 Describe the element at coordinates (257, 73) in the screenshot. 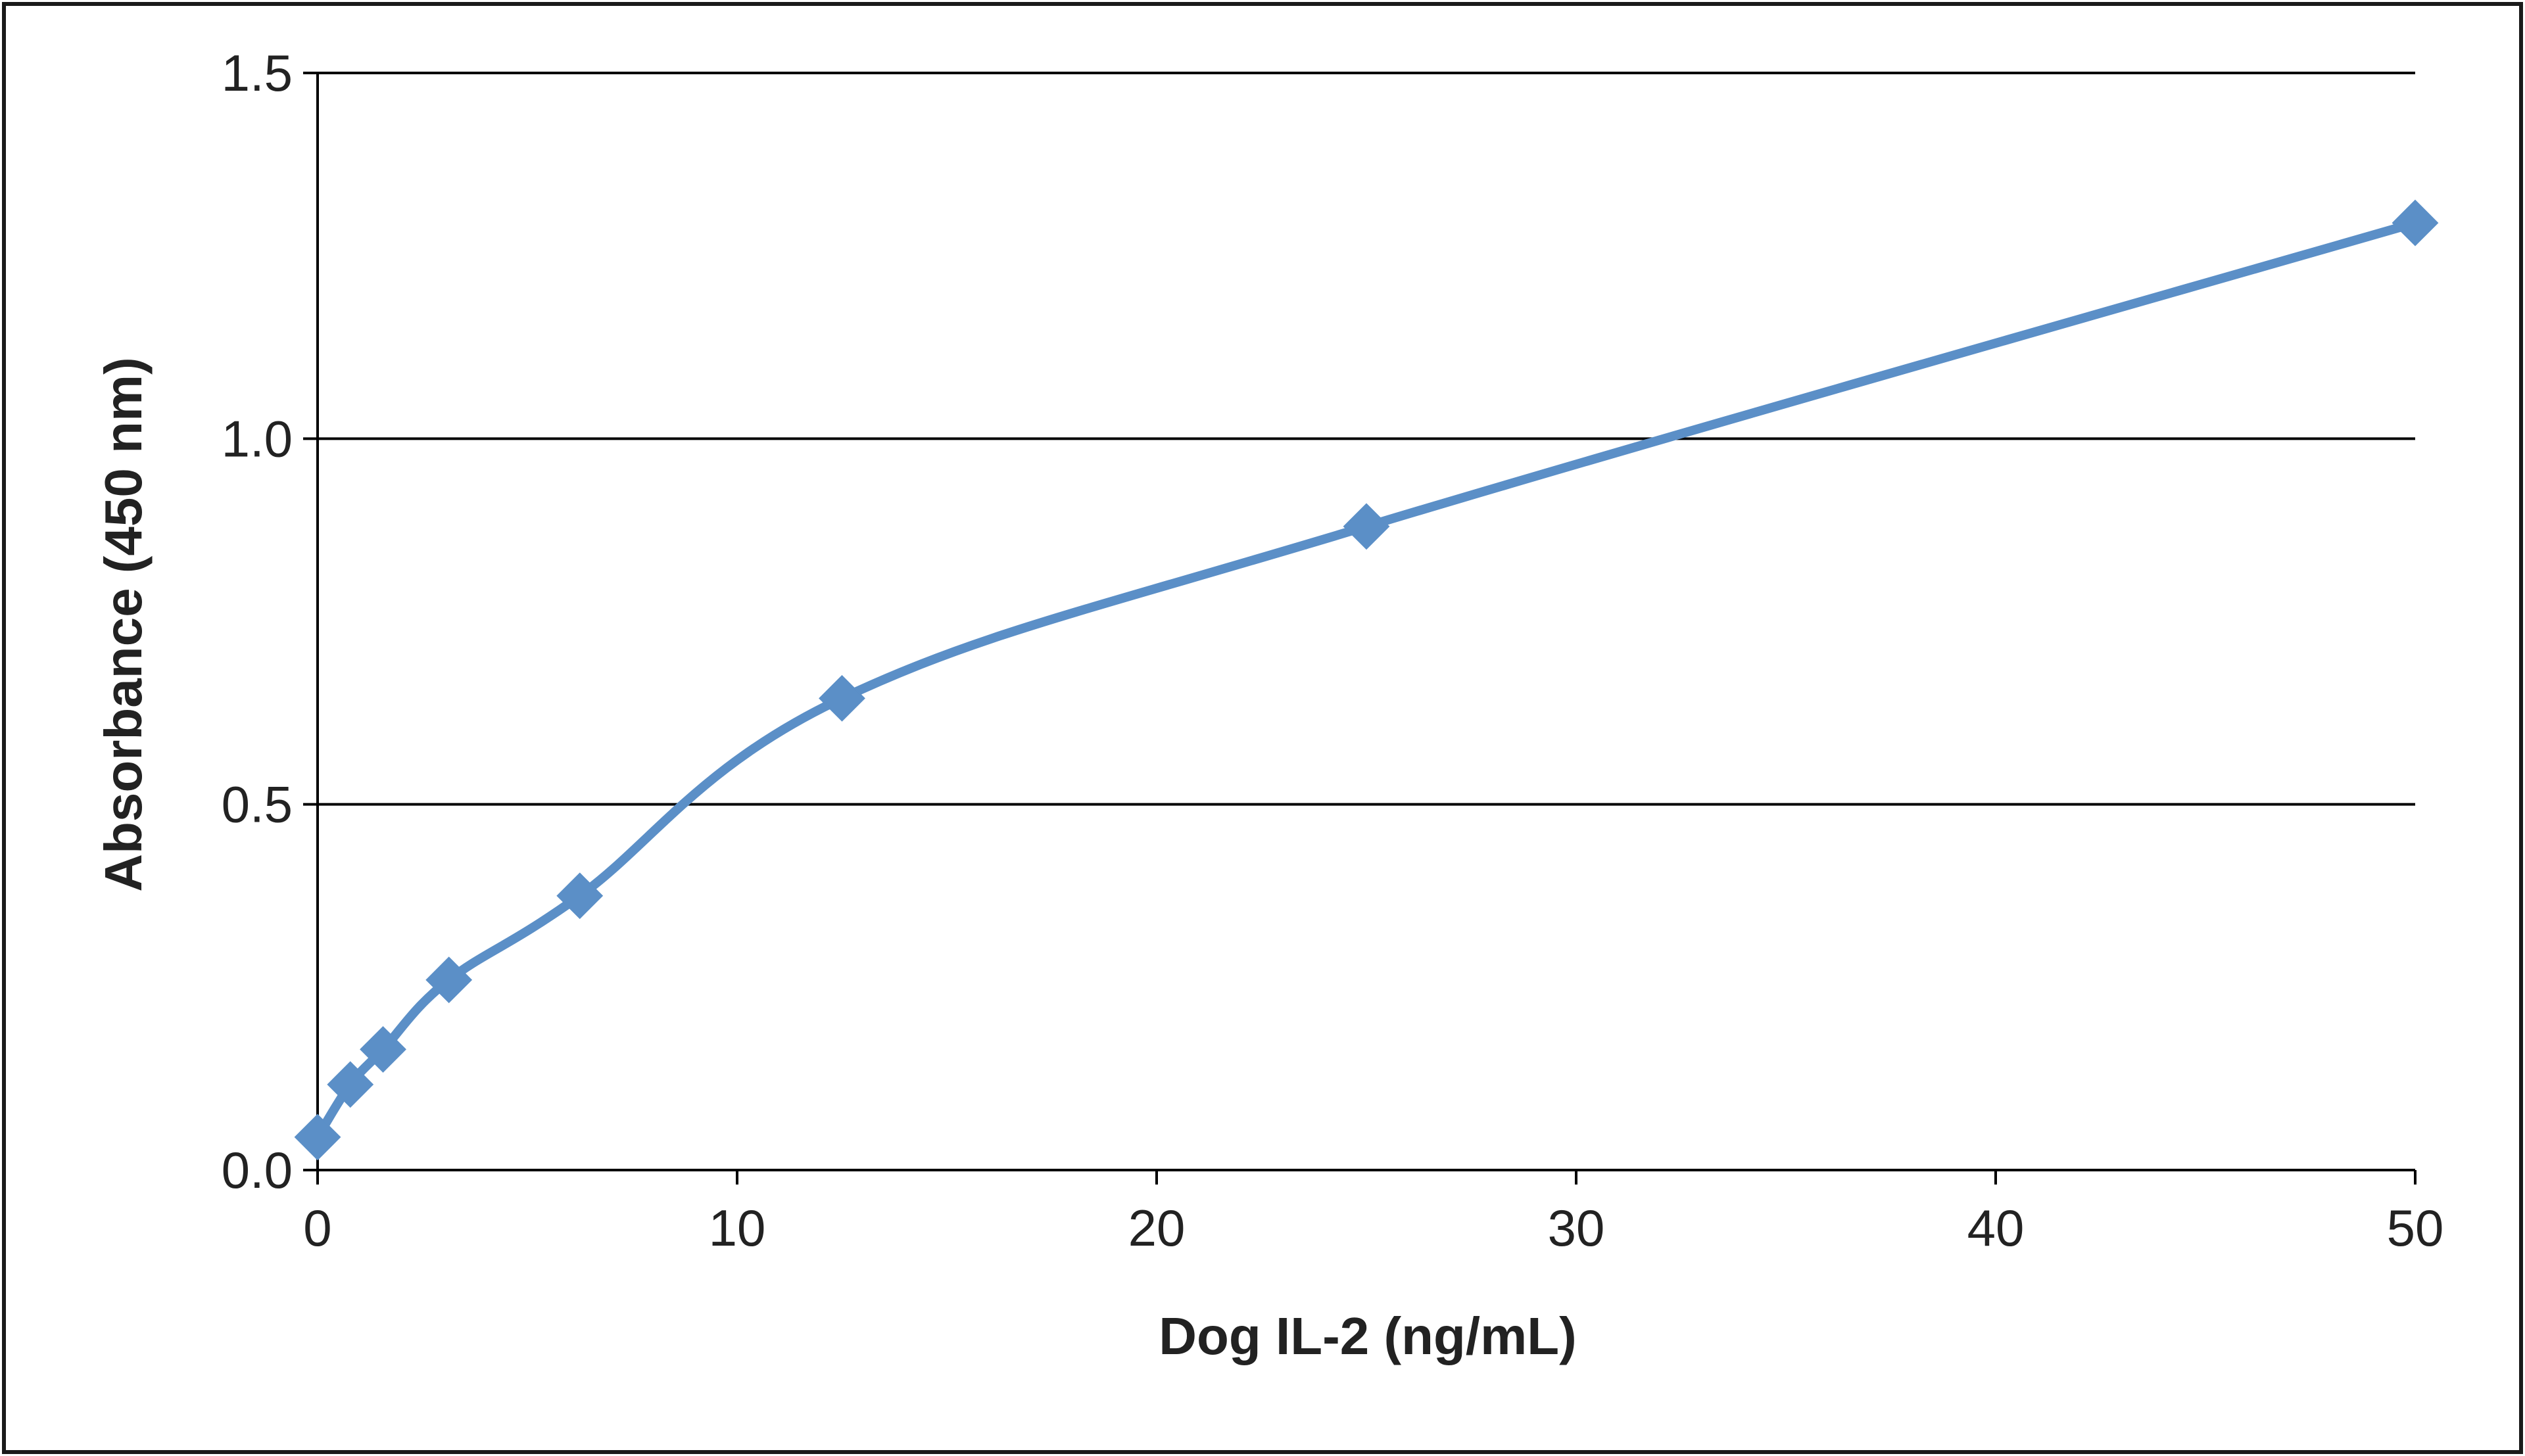

I see `y-tick-label: 1.5` at that location.